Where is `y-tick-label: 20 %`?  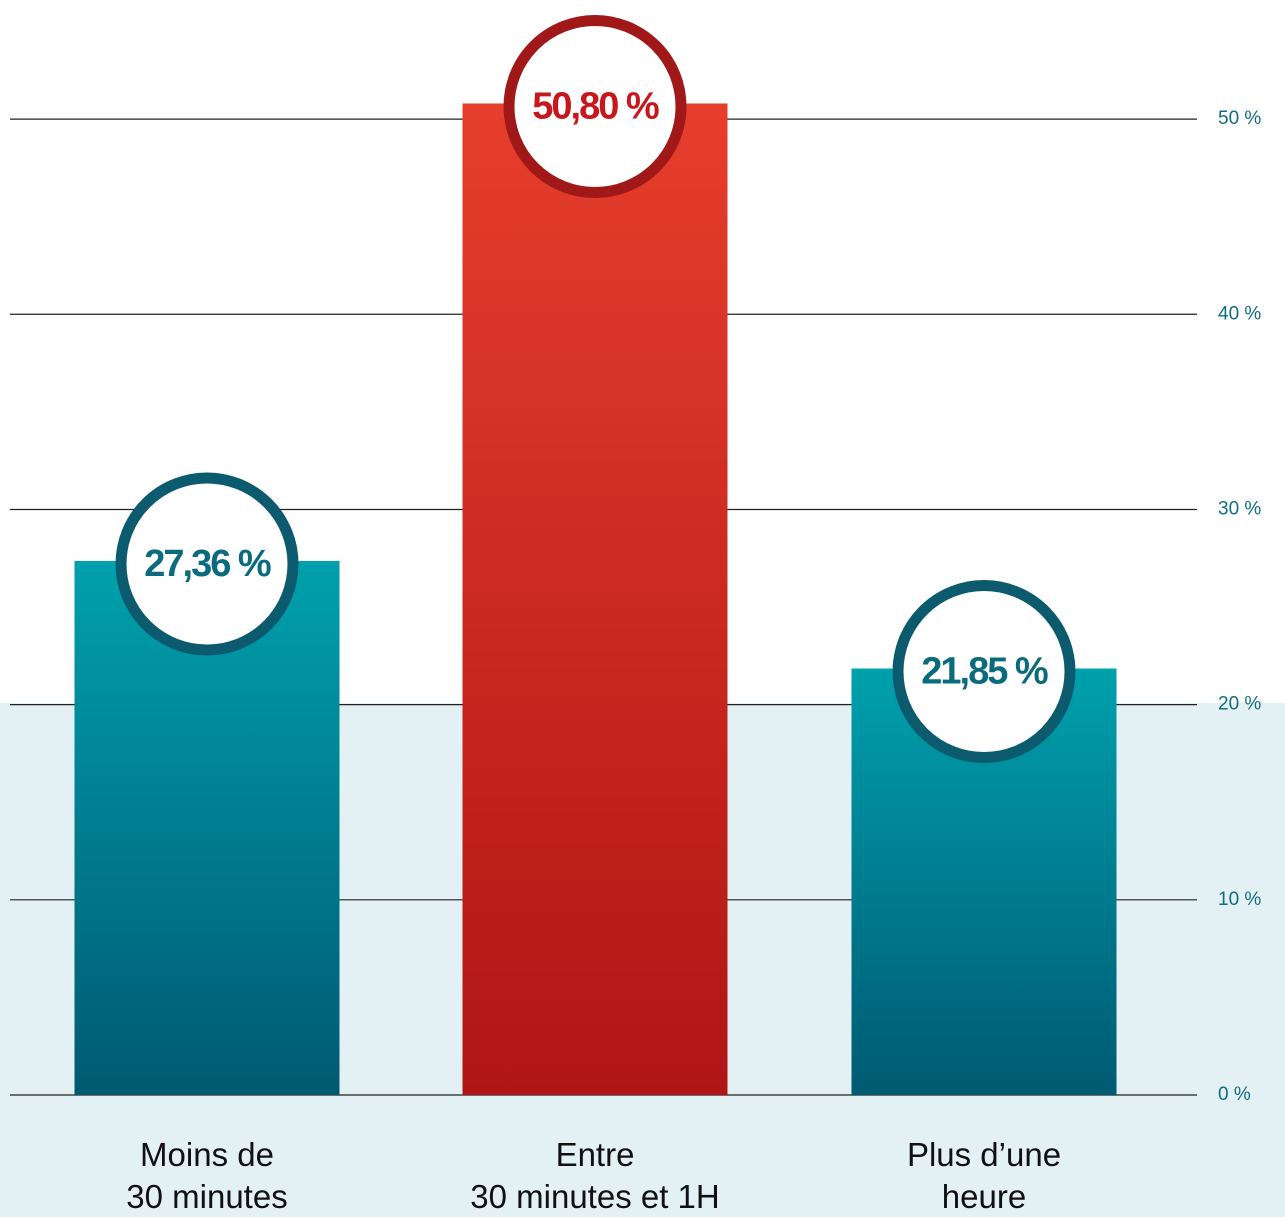 y-tick-label: 20 % is located at coordinates (1239, 704).